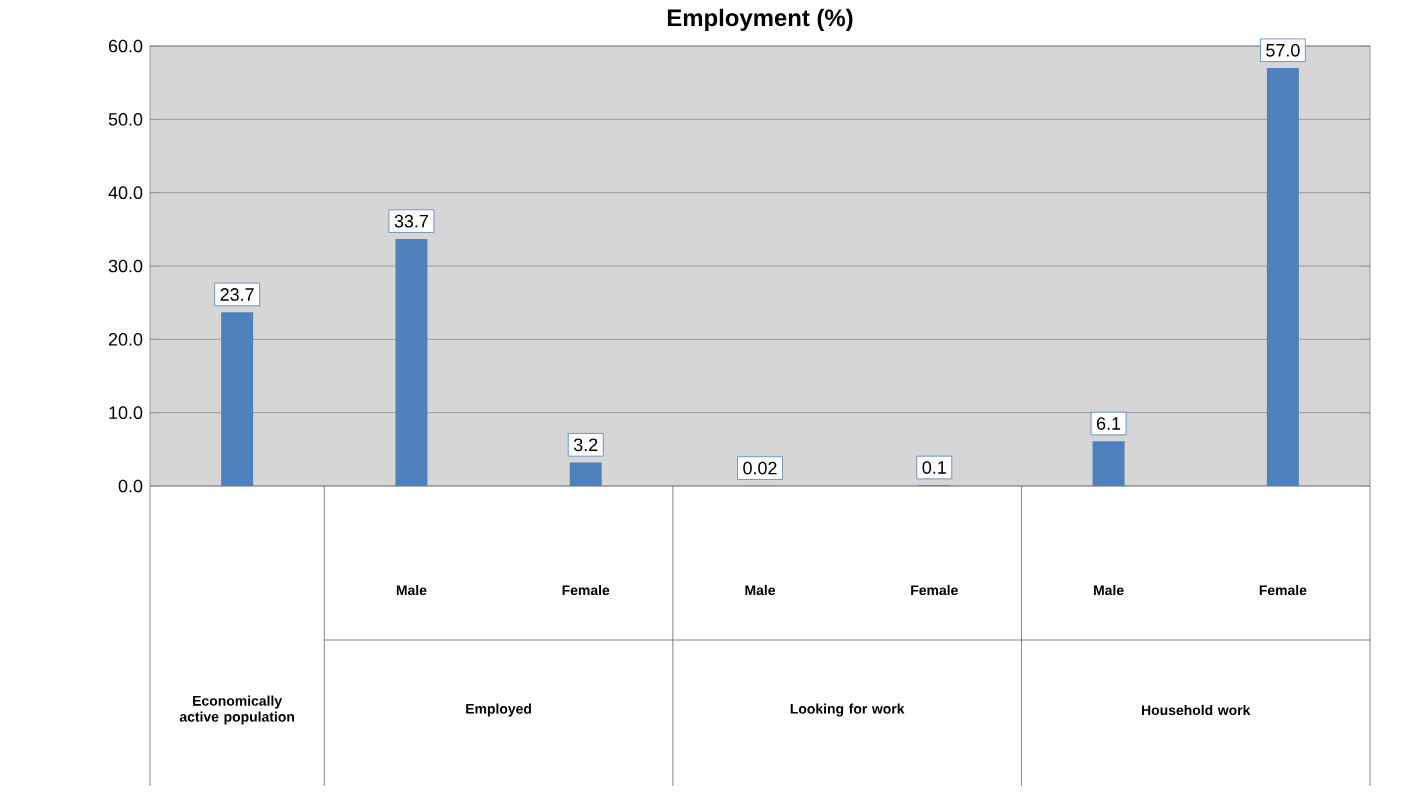 This screenshot has width=1424, height=802. Describe the element at coordinates (237, 294) in the screenshot. I see `data-label: 23.7` at that location.